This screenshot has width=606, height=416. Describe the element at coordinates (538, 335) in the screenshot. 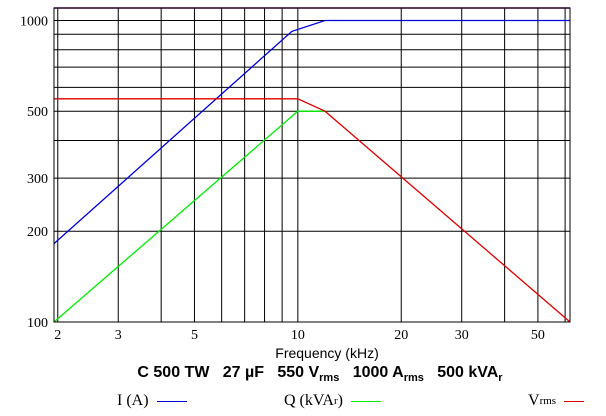

I see `x-tick-label: 50` at that location.